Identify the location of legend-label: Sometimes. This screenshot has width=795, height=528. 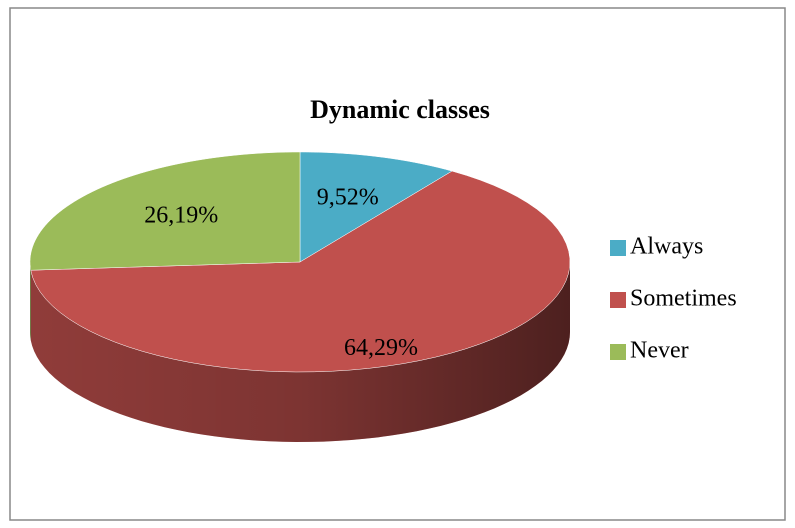
(683, 299).